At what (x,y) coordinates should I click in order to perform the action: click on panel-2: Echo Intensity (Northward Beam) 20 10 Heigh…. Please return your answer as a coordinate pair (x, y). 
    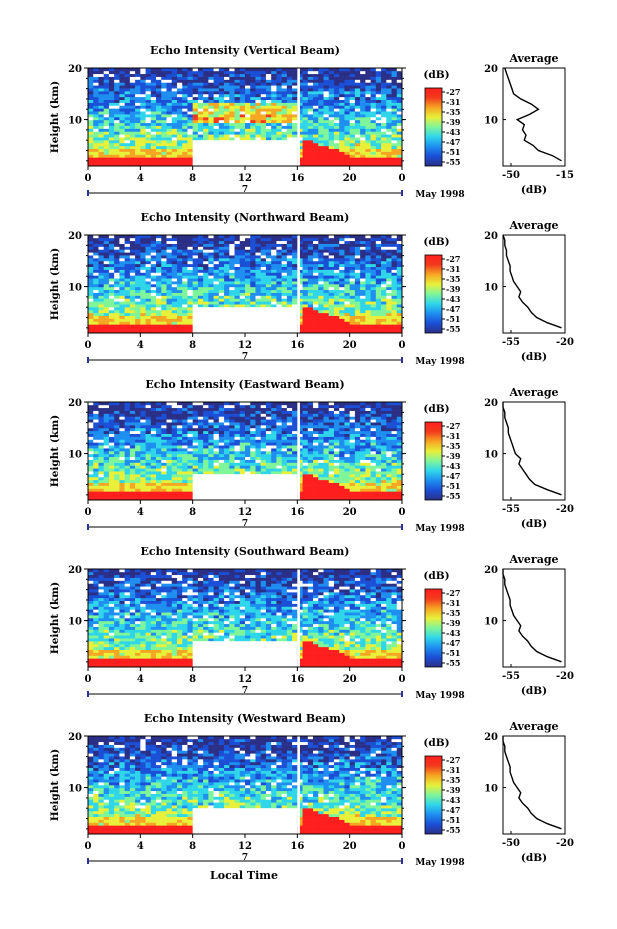
    Looking at the image, I should click on (311, 289).